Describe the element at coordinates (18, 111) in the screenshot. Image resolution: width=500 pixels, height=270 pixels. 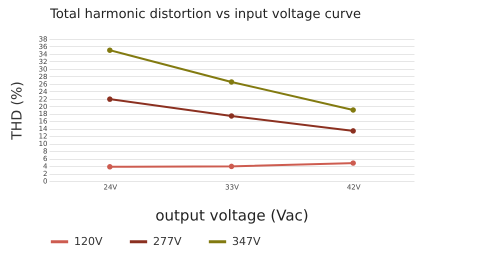
I see `y-axis-title: THD (%)` at that location.